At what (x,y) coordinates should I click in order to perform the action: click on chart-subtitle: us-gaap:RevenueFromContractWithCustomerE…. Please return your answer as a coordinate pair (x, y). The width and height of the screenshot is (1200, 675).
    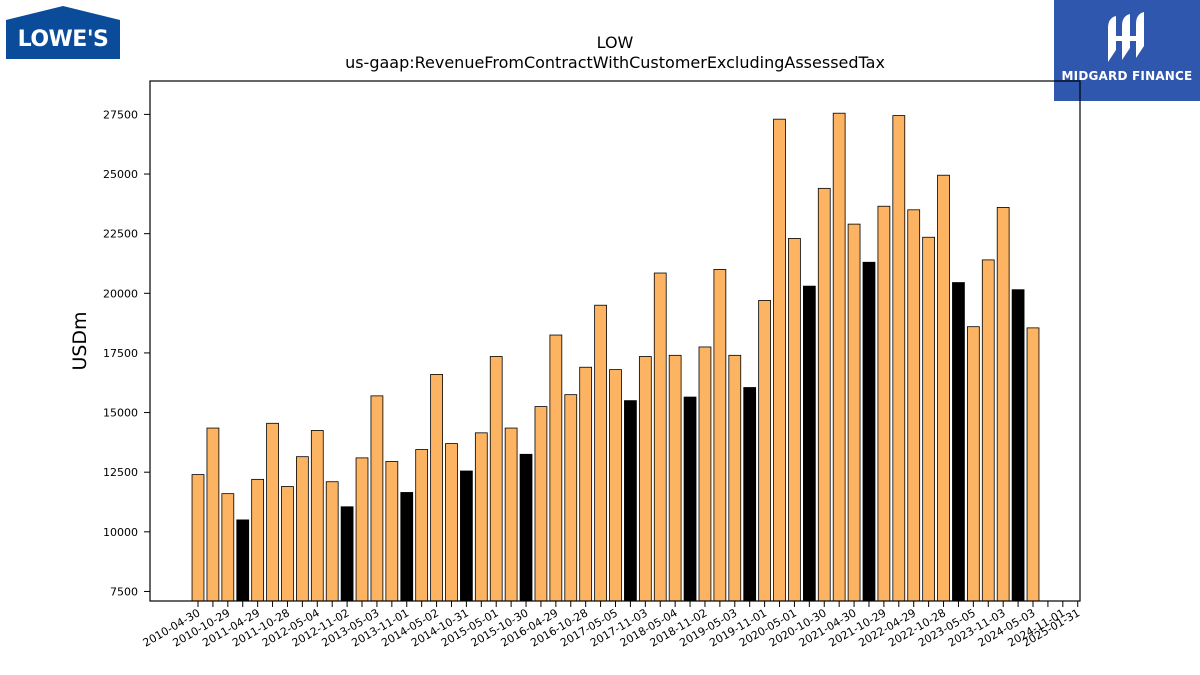
    Looking at the image, I should click on (615, 62).